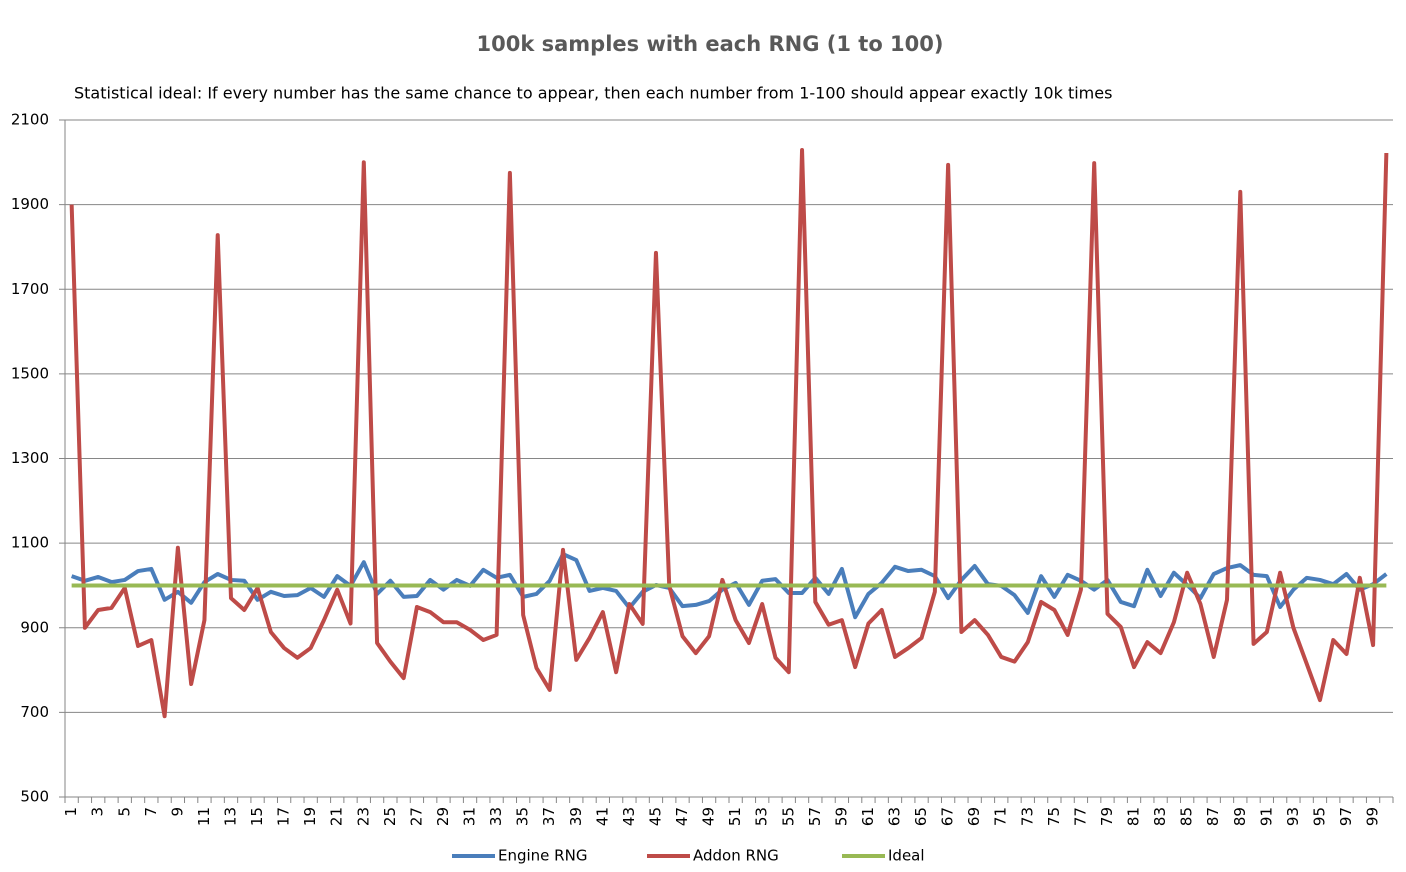  I want to click on y-tick-label: 1100, so click(30, 543).